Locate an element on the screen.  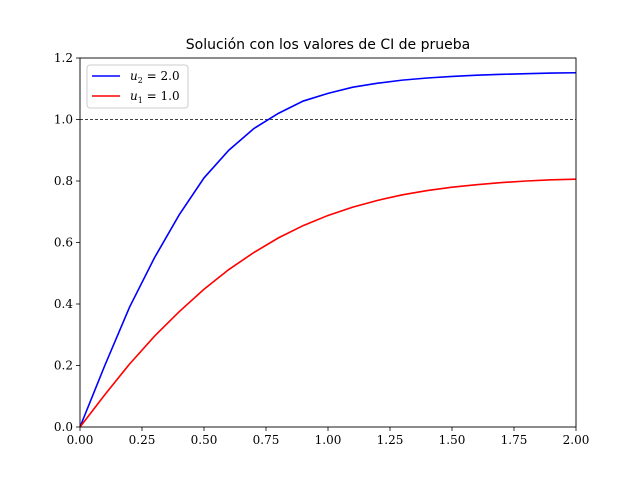
x-tick-label: 1.75 is located at coordinates (514, 440).